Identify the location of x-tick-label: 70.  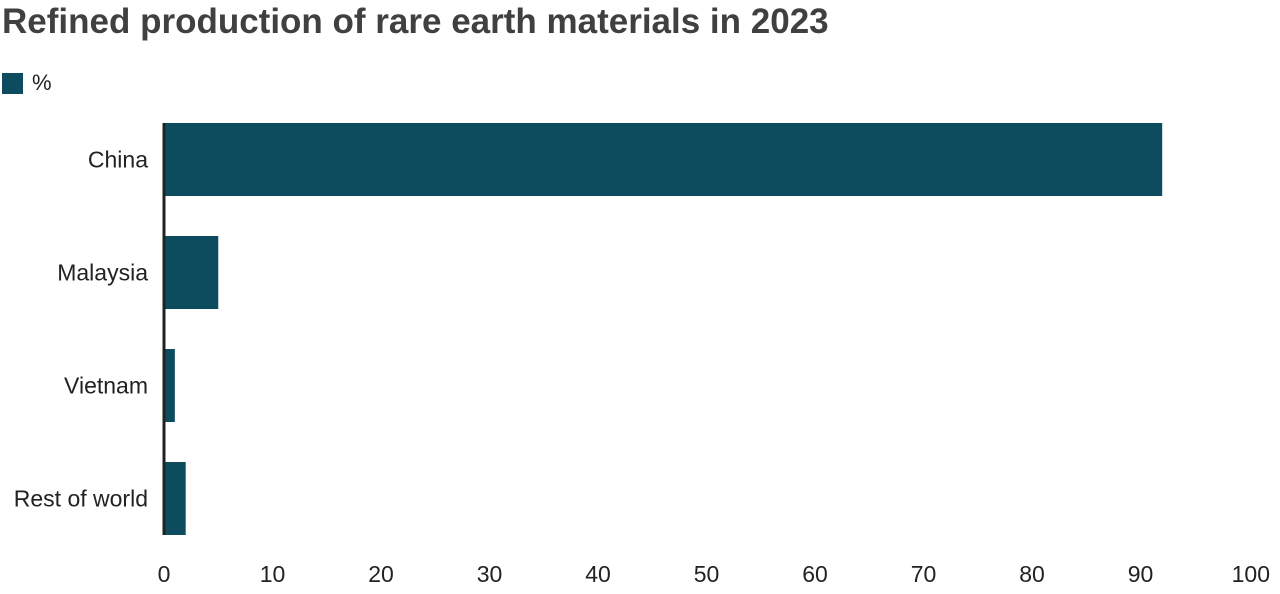
(924, 574).